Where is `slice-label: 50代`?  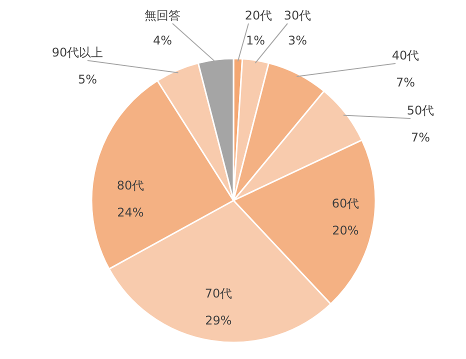
slice-label: 50代 is located at coordinates (420, 111).